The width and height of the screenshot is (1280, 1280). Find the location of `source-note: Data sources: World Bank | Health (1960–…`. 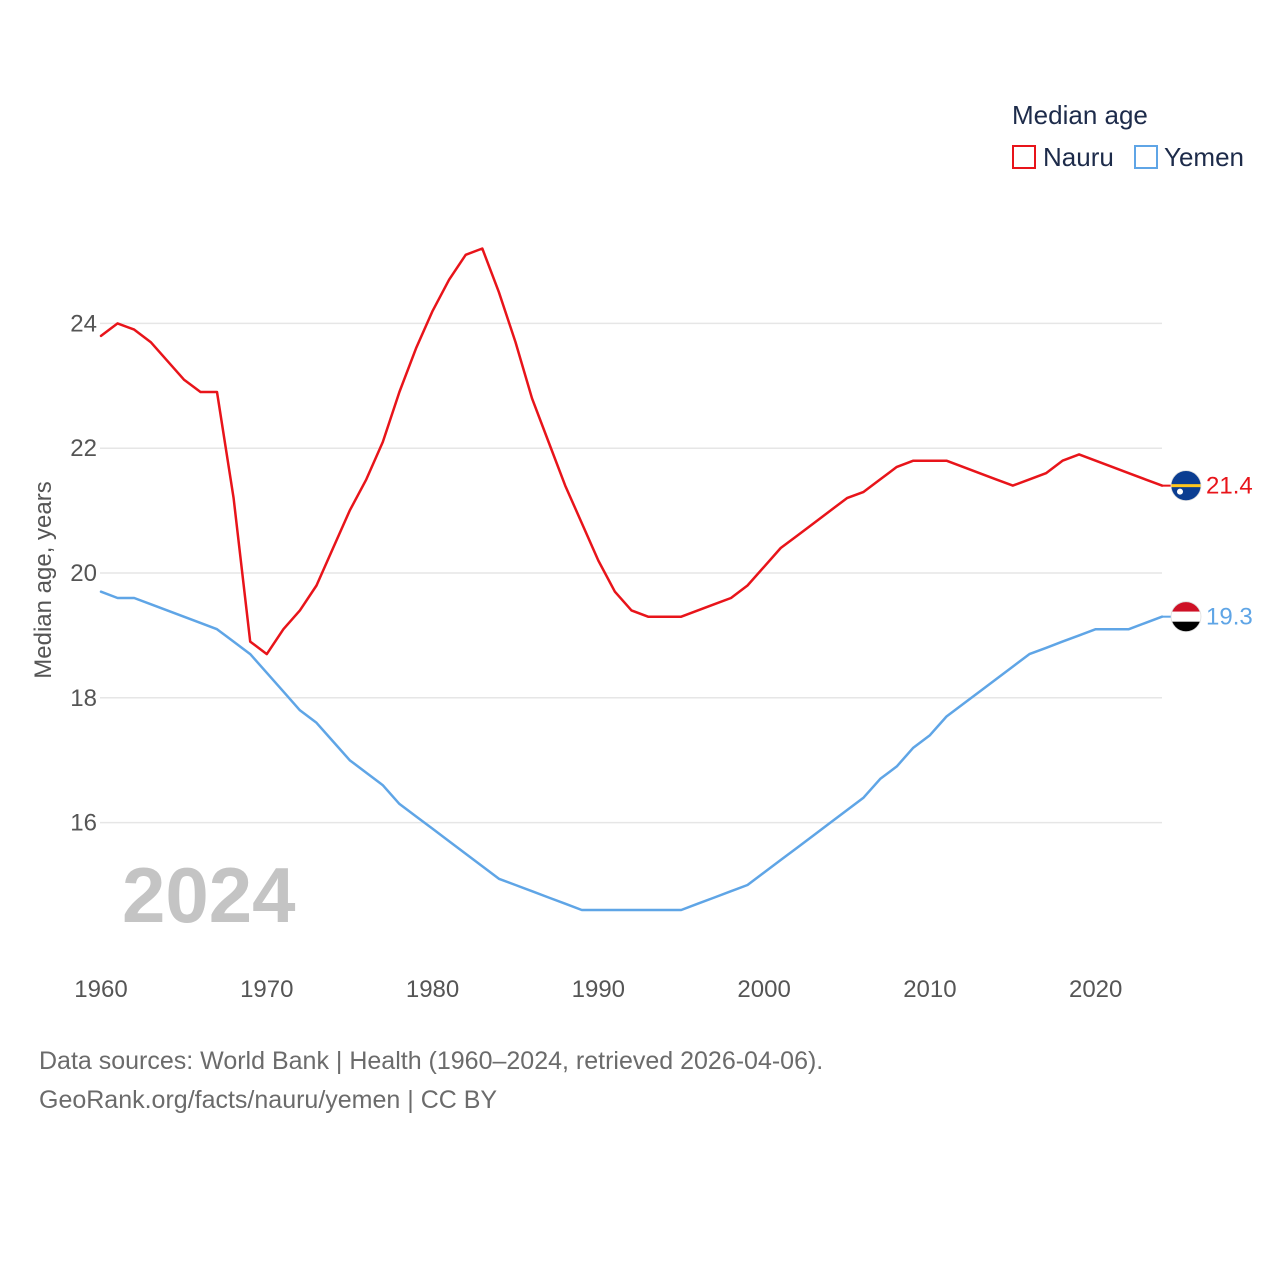

source-note: Data sources: World Bank | Health (1960–… is located at coordinates (431, 1061).